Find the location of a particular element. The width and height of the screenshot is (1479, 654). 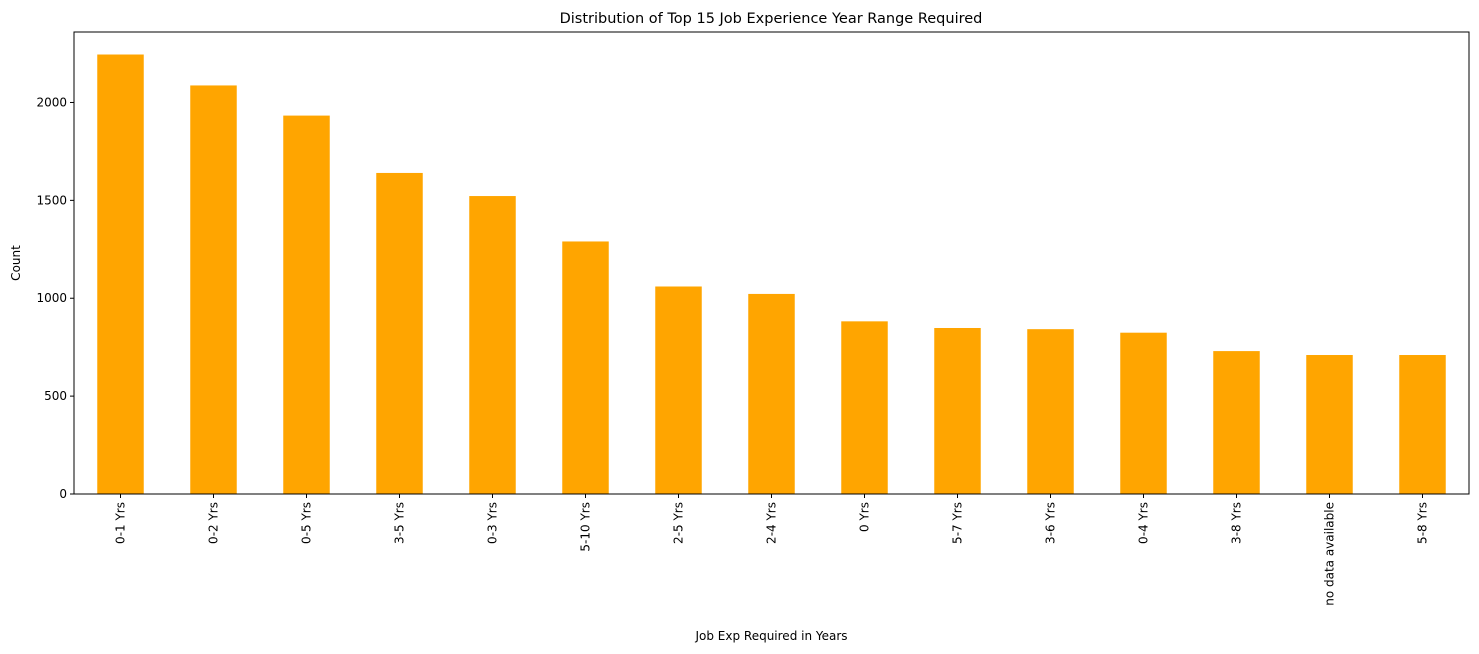

bar-0-yrs is located at coordinates (864, 407).